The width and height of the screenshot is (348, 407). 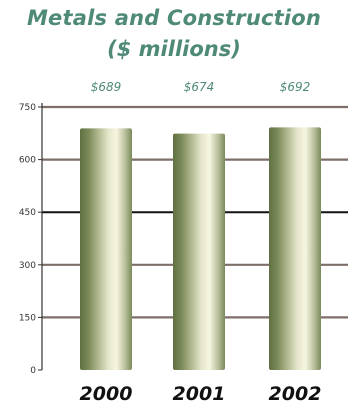 I want to click on x-tick-label-2001: 2001, so click(x=199, y=394).